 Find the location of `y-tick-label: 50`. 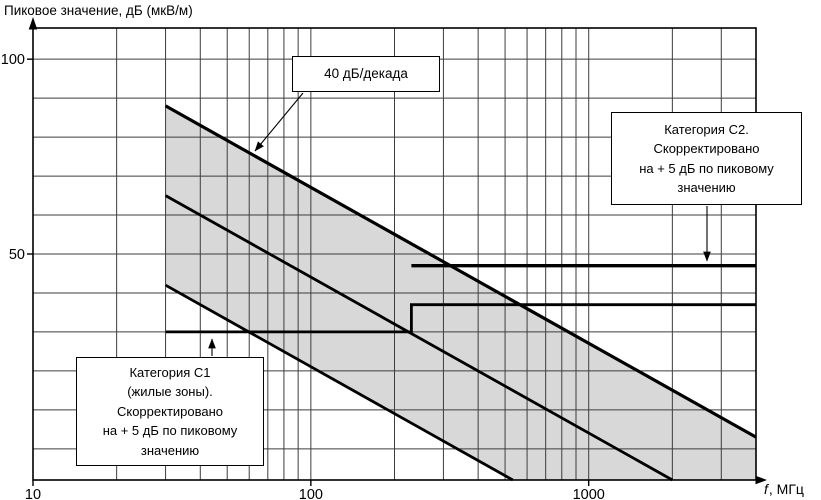

y-tick-label: 50 is located at coordinates (17, 255).